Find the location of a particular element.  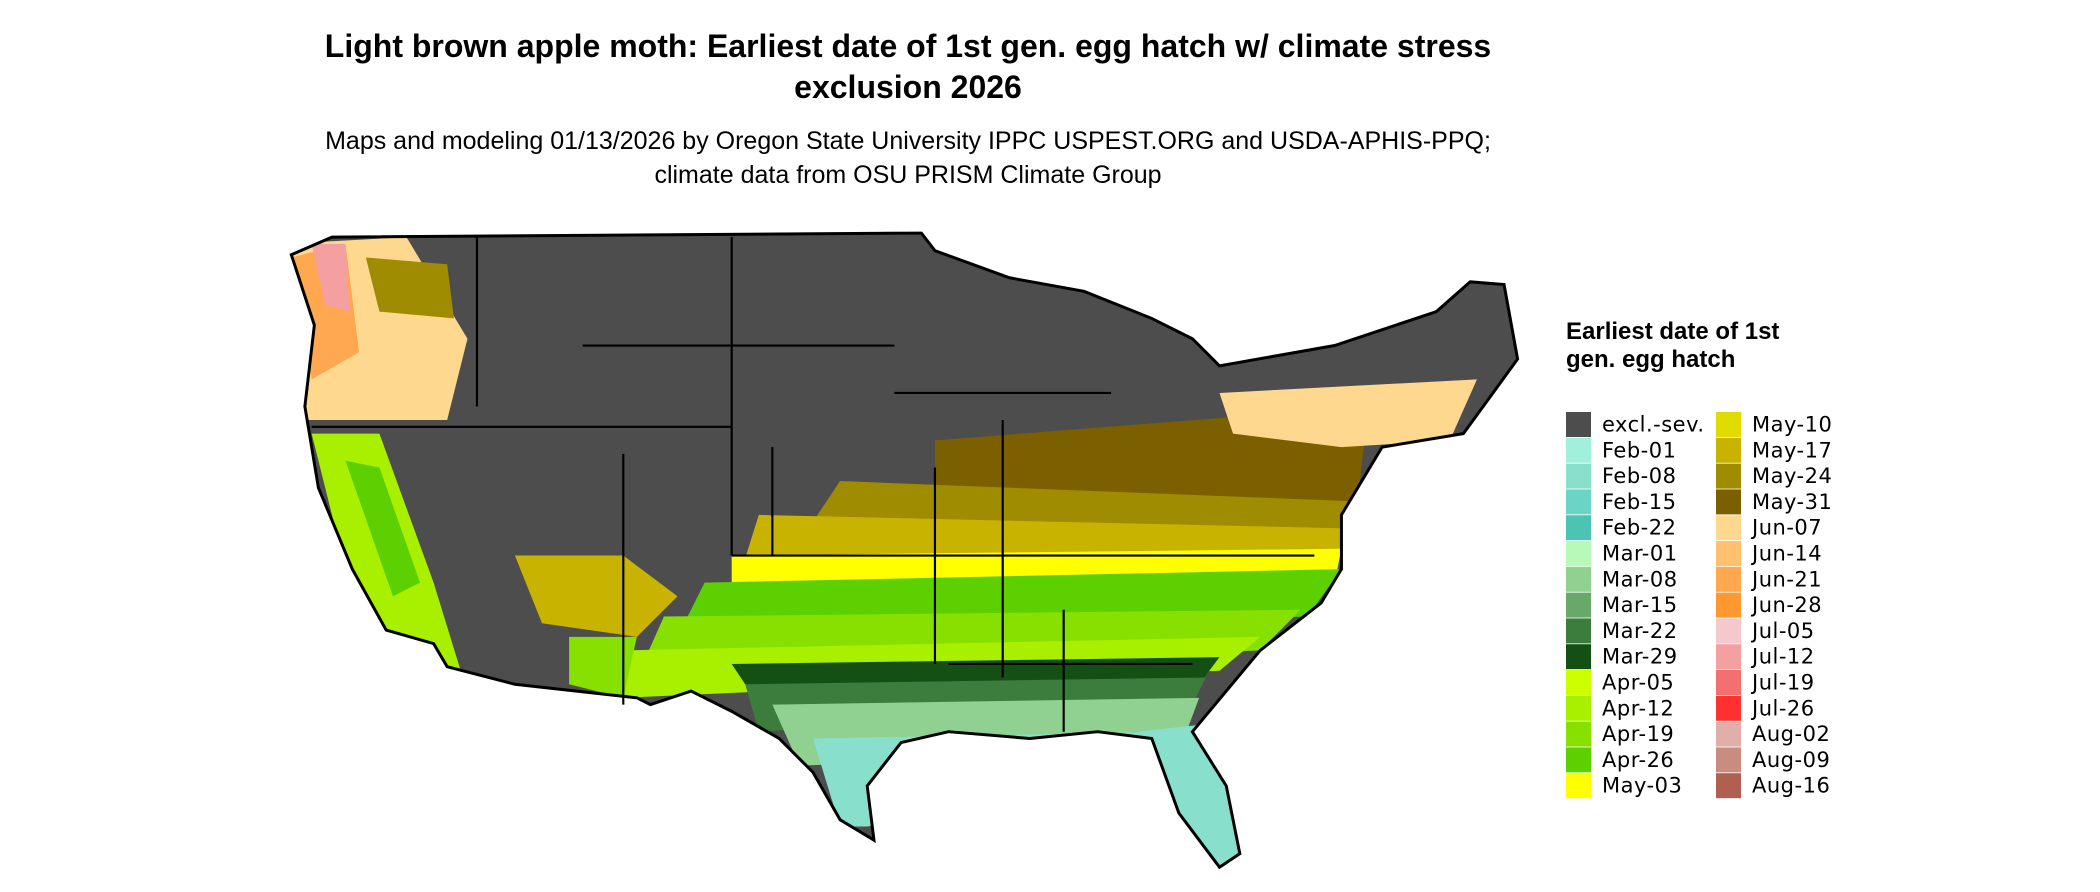

legend-label: Apr-19 is located at coordinates (1638, 734).